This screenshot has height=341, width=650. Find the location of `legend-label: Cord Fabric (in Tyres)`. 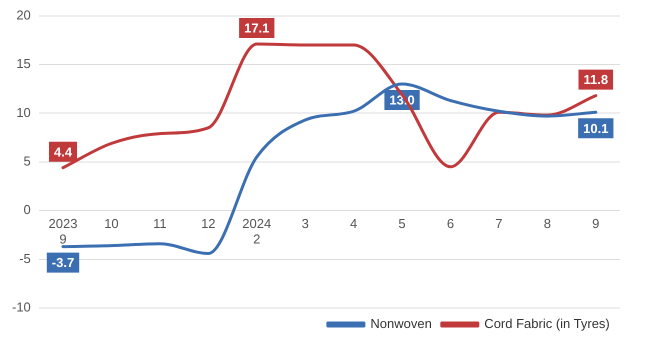

legend-label: Cord Fabric (in Tyres) is located at coordinates (547, 324).